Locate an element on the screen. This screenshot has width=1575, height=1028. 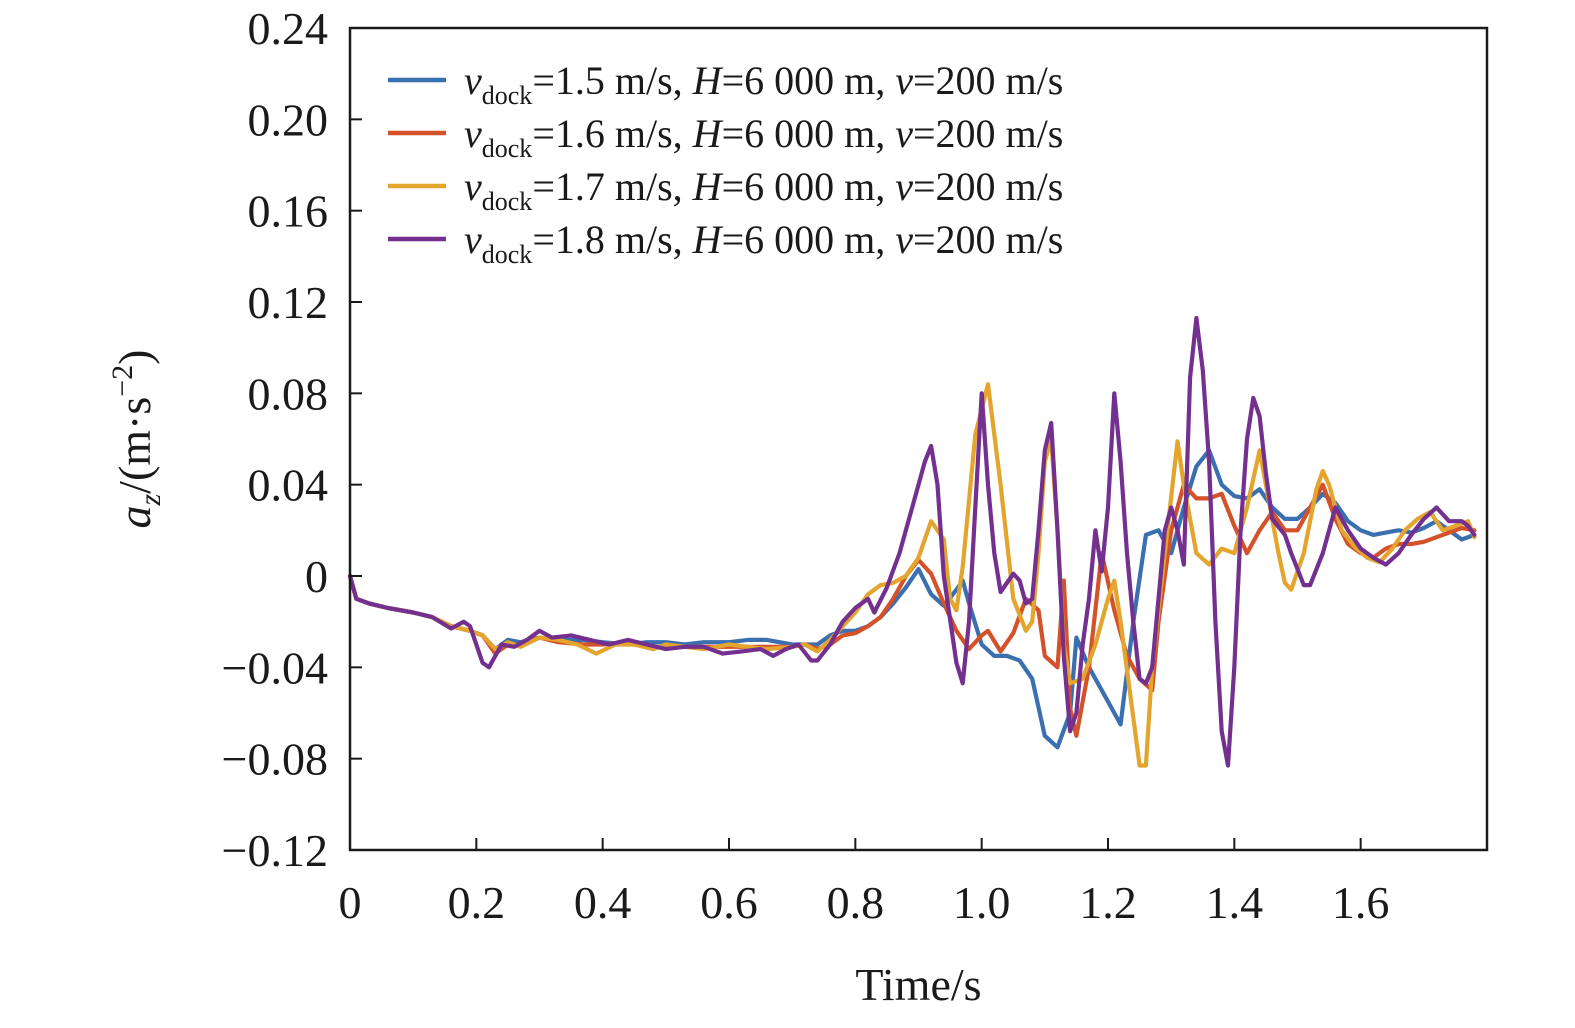
legend-label-3: vdock=1.7 m/s, H=6 000 m, v=200 m/s is located at coordinates (763, 190).